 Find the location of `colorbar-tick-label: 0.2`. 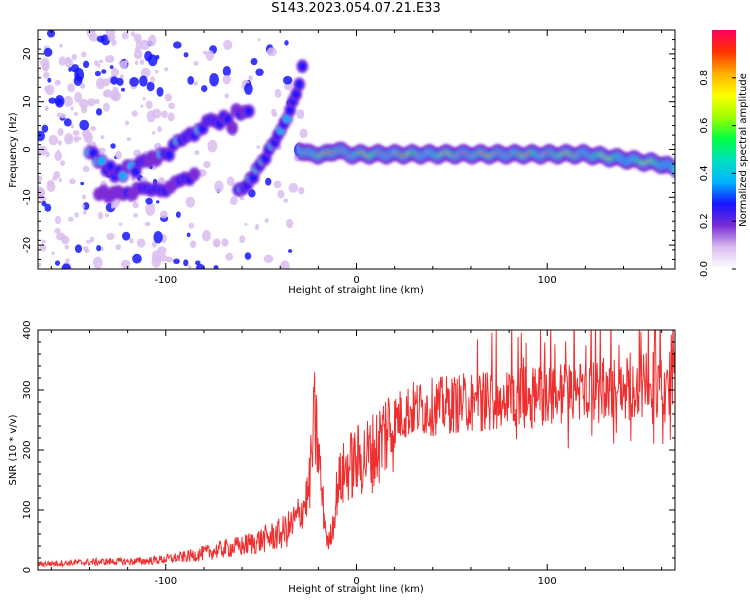

colorbar-tick-label: 0.2 is located at coordinates (704, 221).